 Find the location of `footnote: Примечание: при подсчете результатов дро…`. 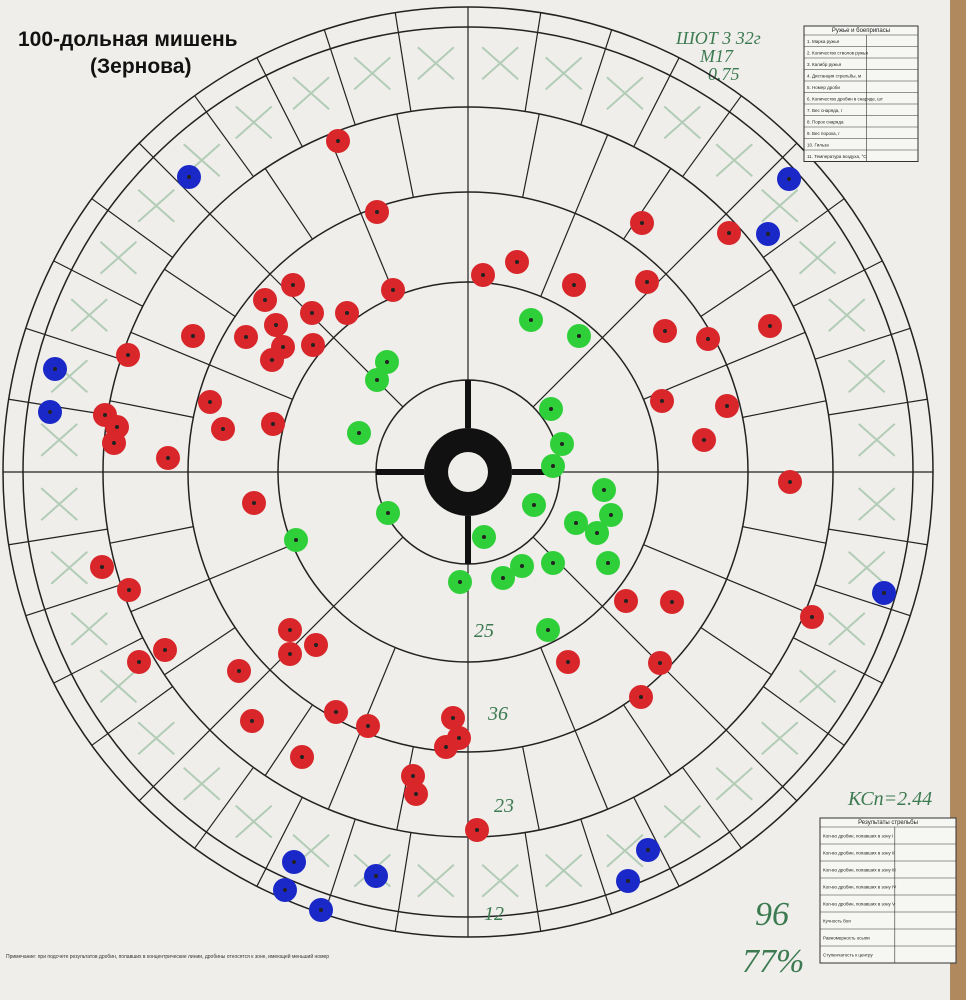

footnote: Примечание: при подсчете результатов дро… is located at coordinates (167, 956).